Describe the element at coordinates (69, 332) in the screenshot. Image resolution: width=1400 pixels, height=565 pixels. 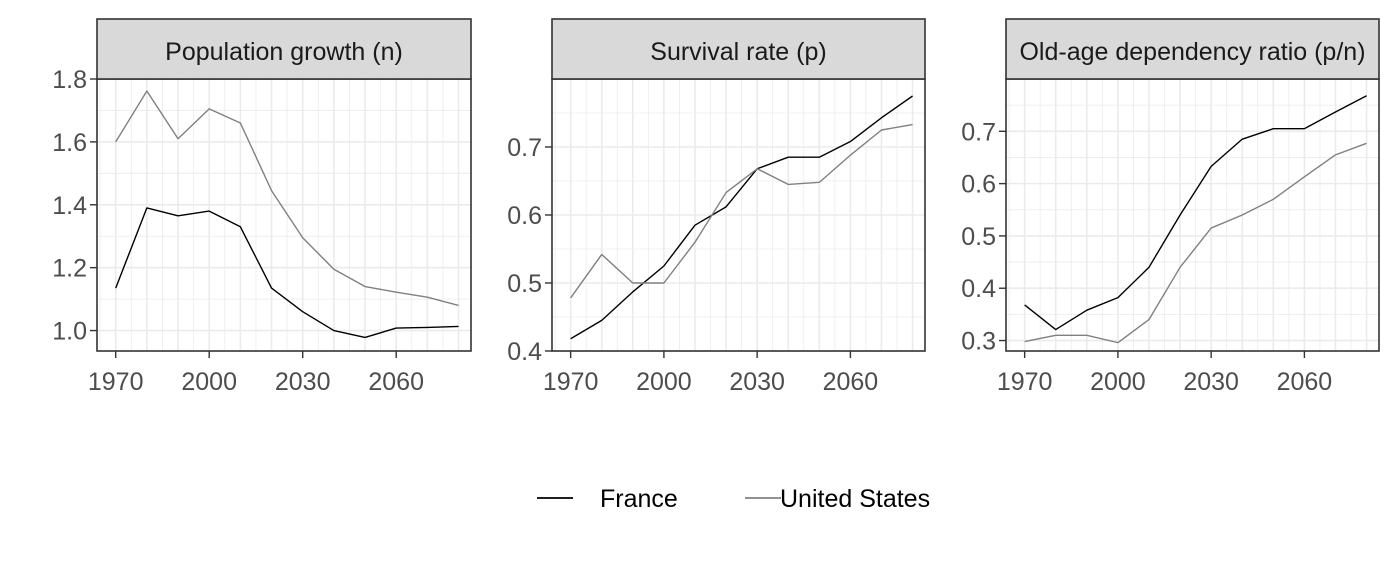
I see `y-tick-label: 1.0` at that location.